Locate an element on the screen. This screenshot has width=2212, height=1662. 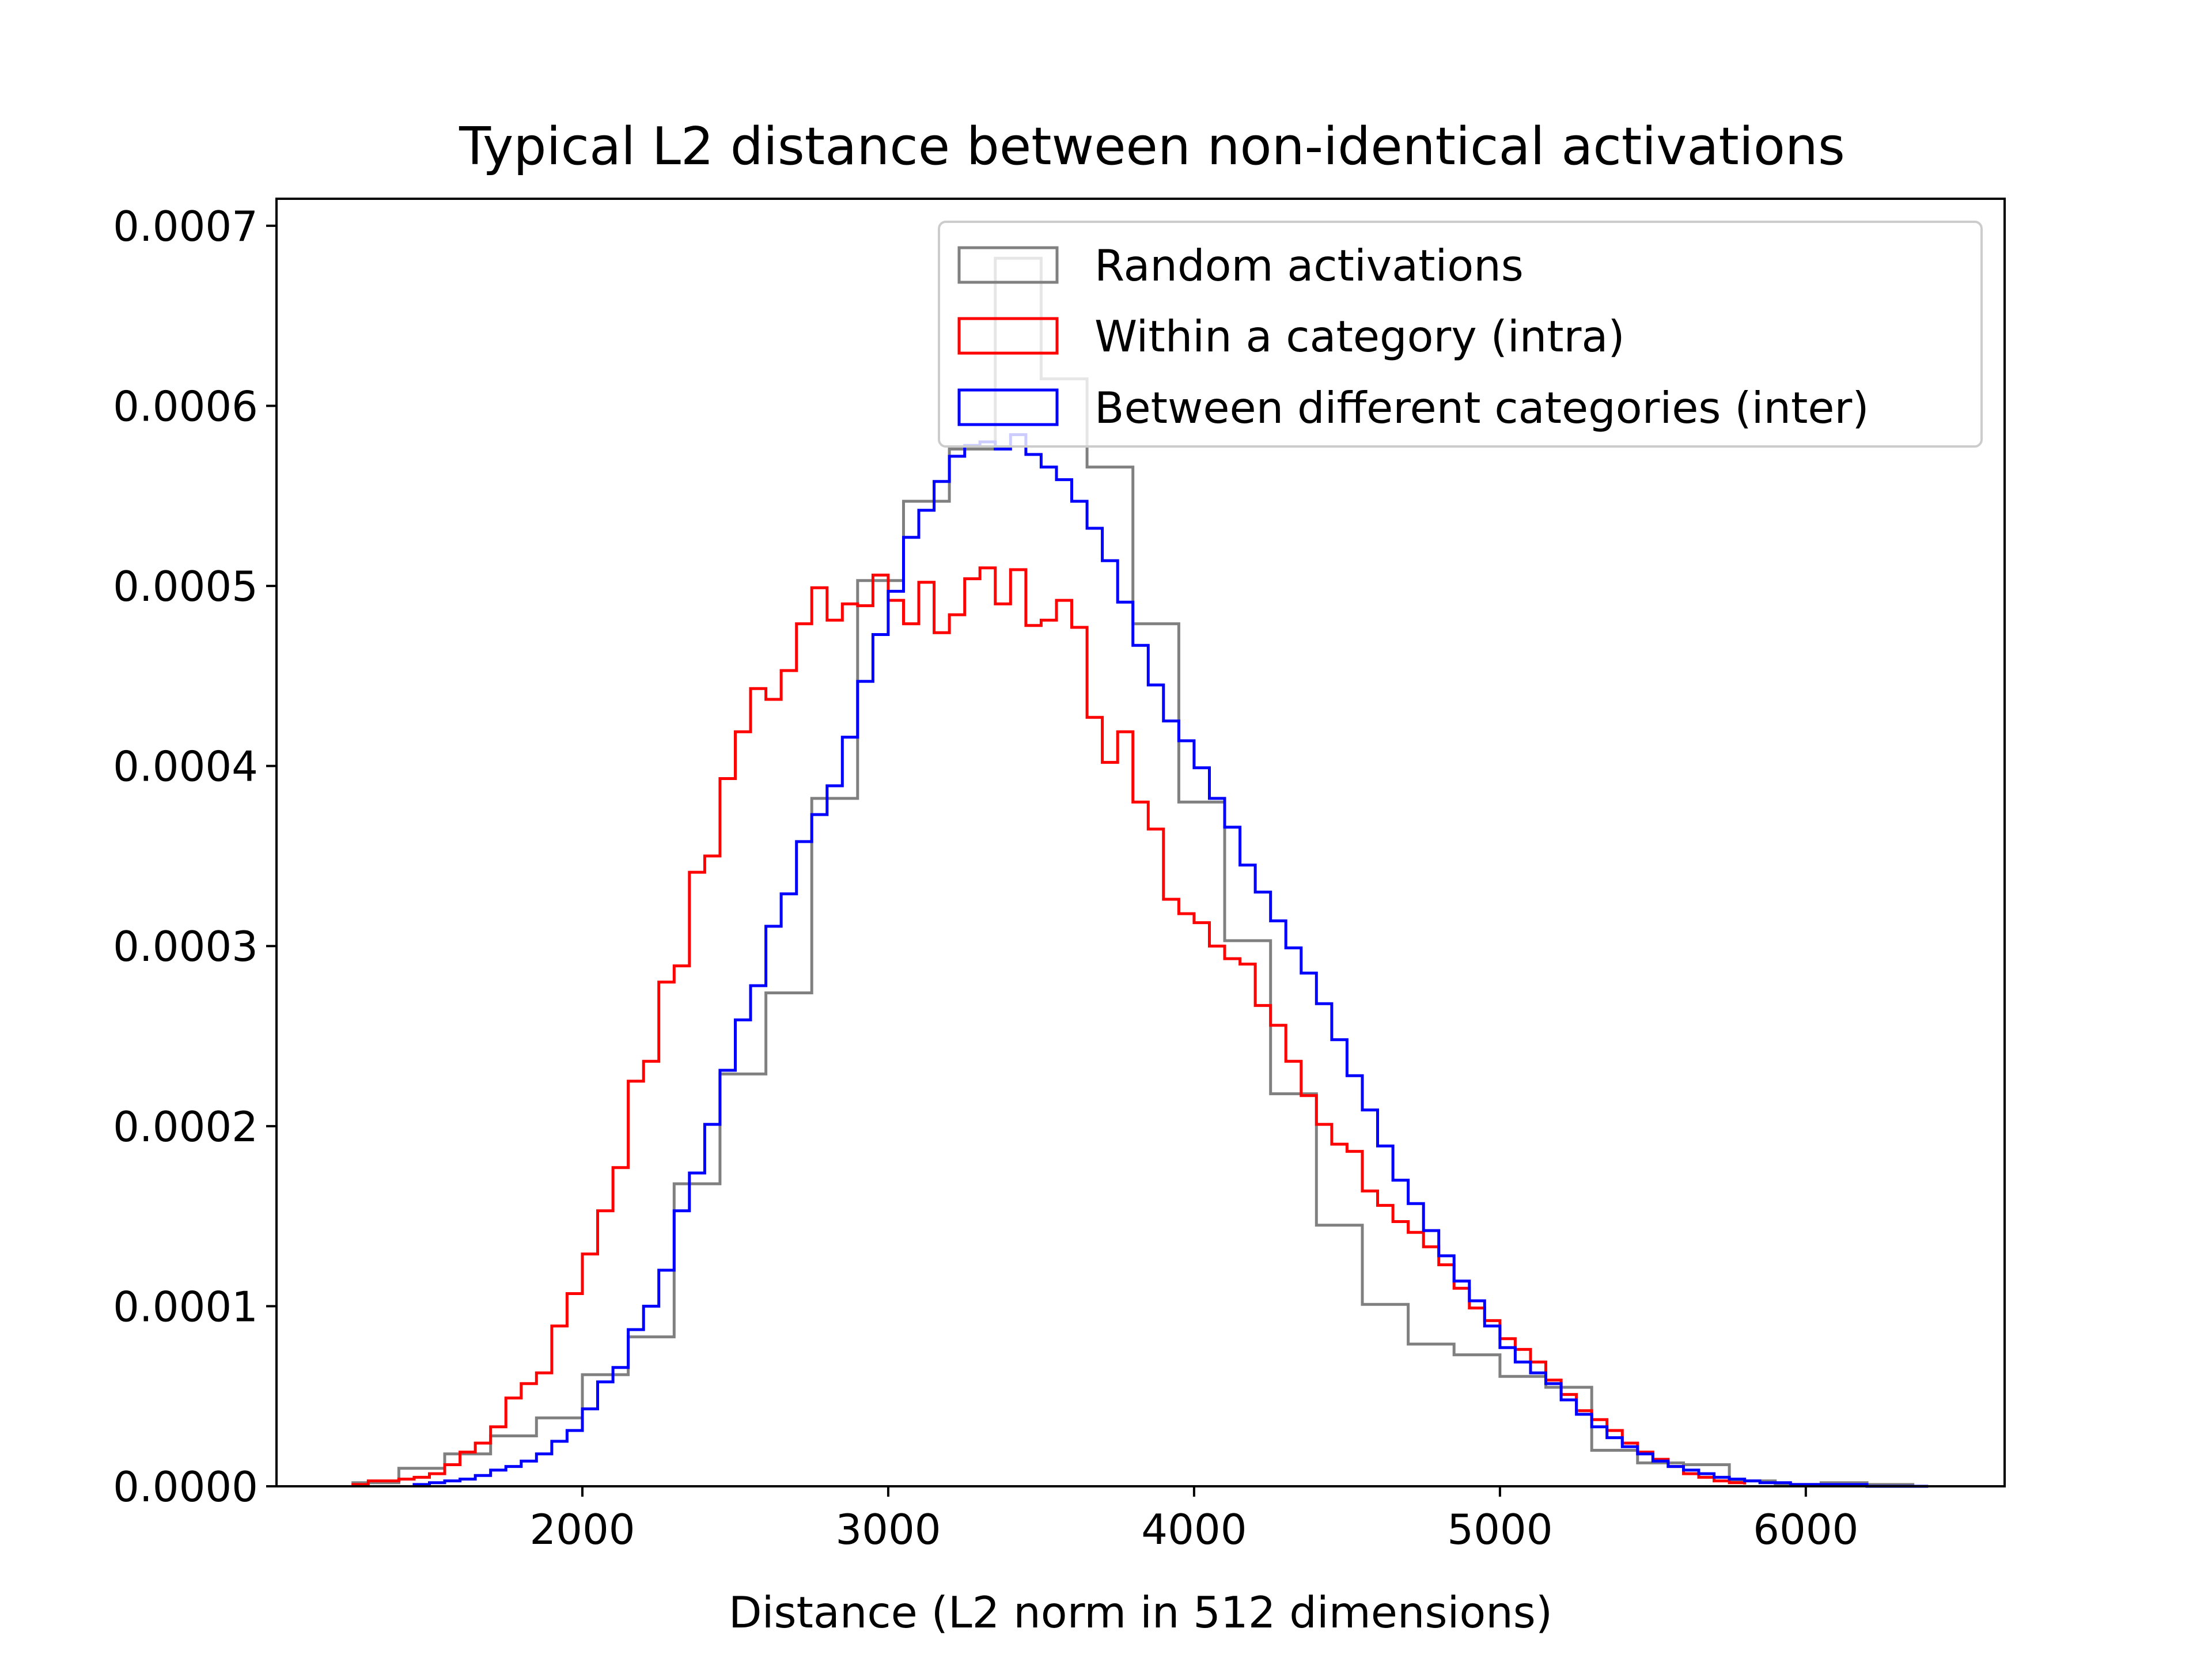
legend-swatch-random is located at coordinates (1008, 265).